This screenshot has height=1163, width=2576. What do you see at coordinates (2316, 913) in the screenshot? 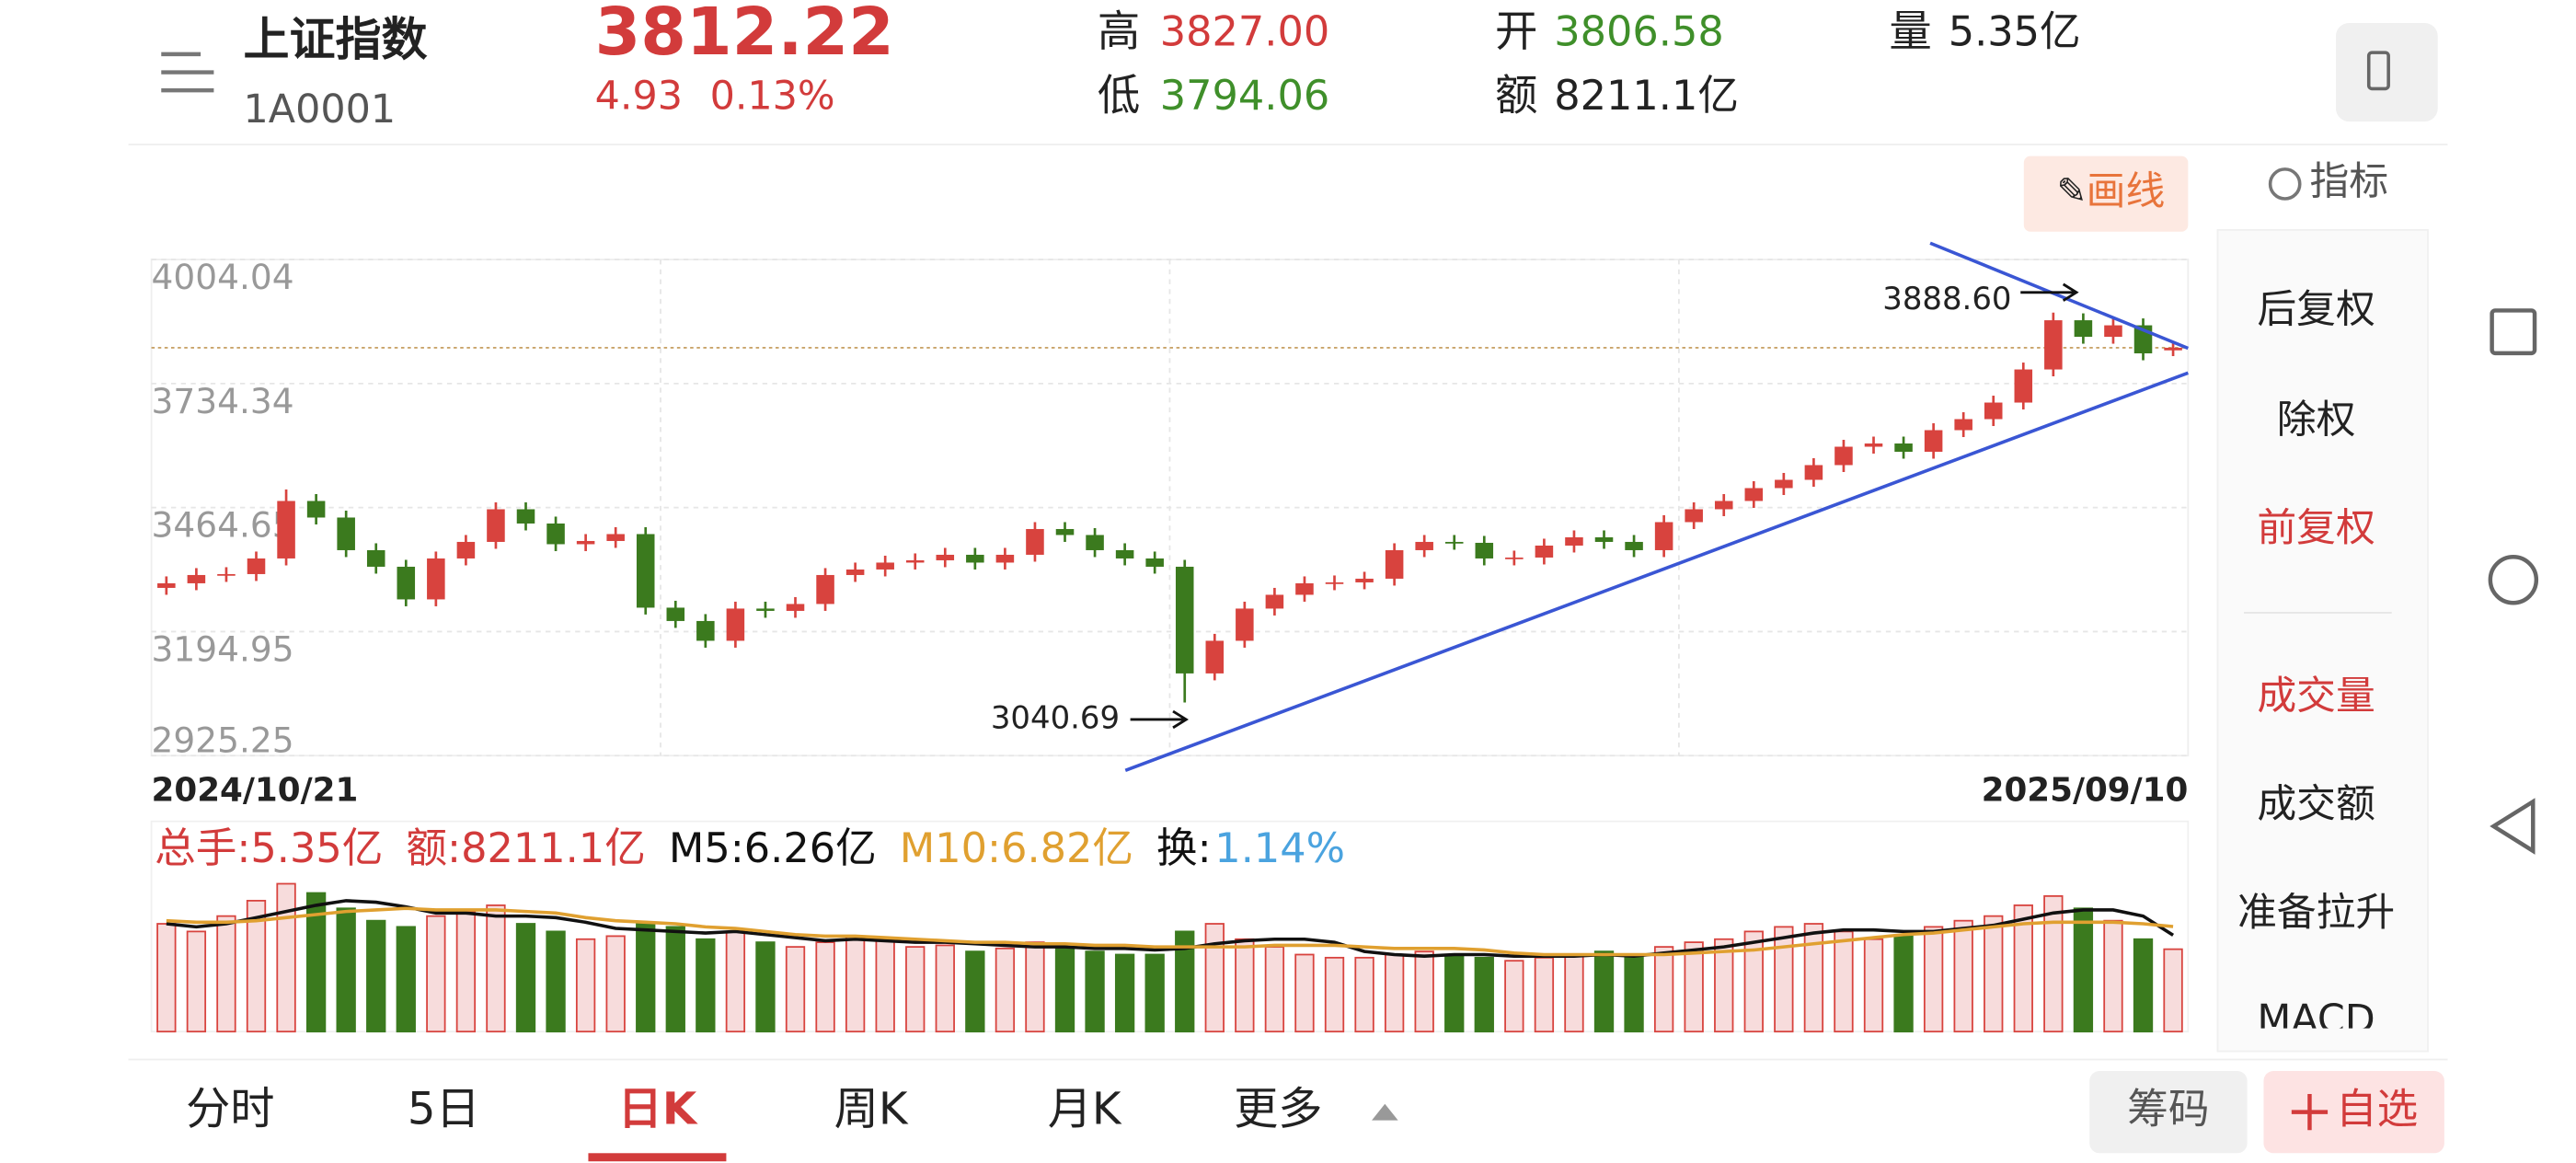
I see `menu-item: 准备拉升` at bounding box center [2316, 913].